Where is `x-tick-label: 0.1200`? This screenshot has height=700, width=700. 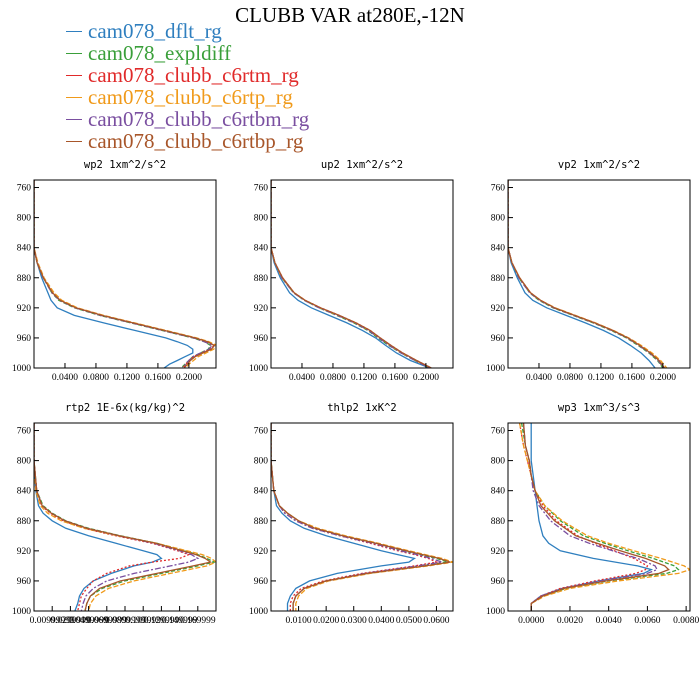 x-tick-label: 0.1200 is located at coordinates (127, 378).